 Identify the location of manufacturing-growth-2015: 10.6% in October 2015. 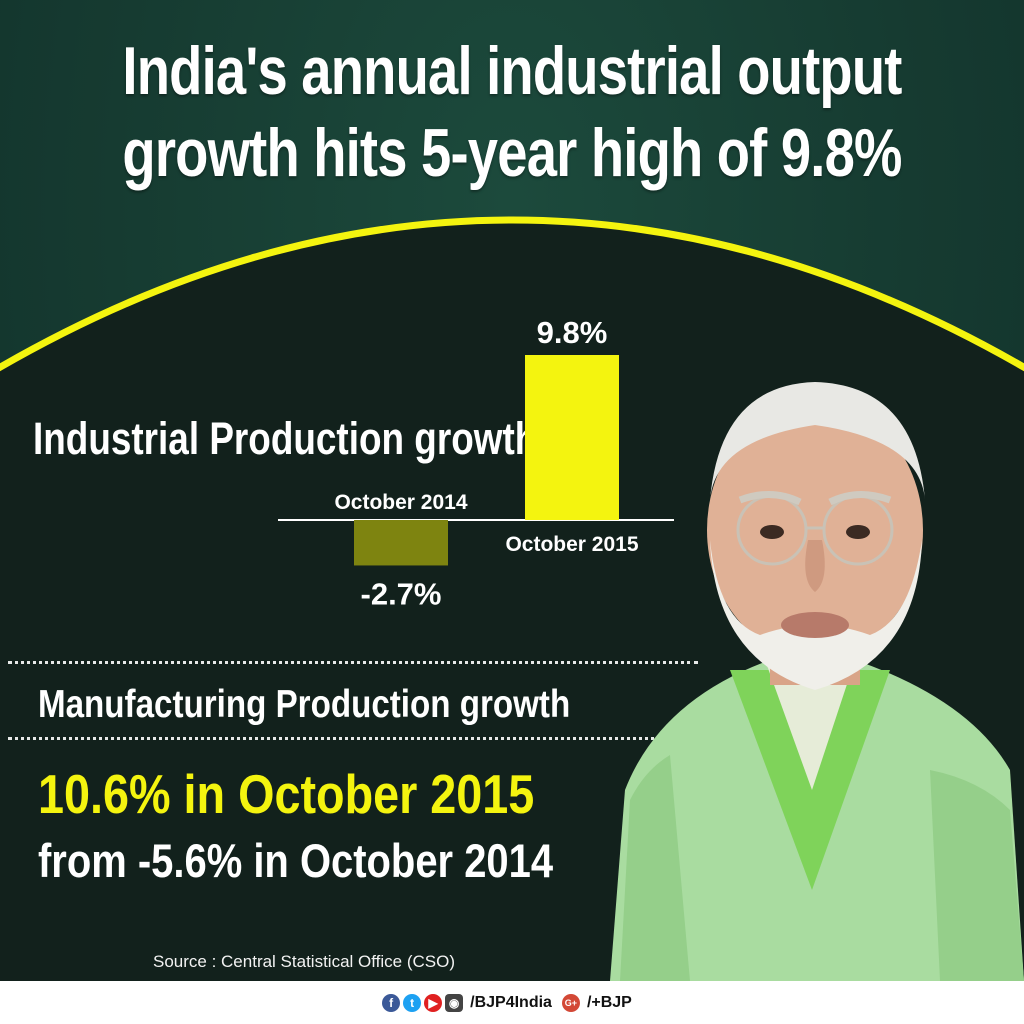
(286, 794).